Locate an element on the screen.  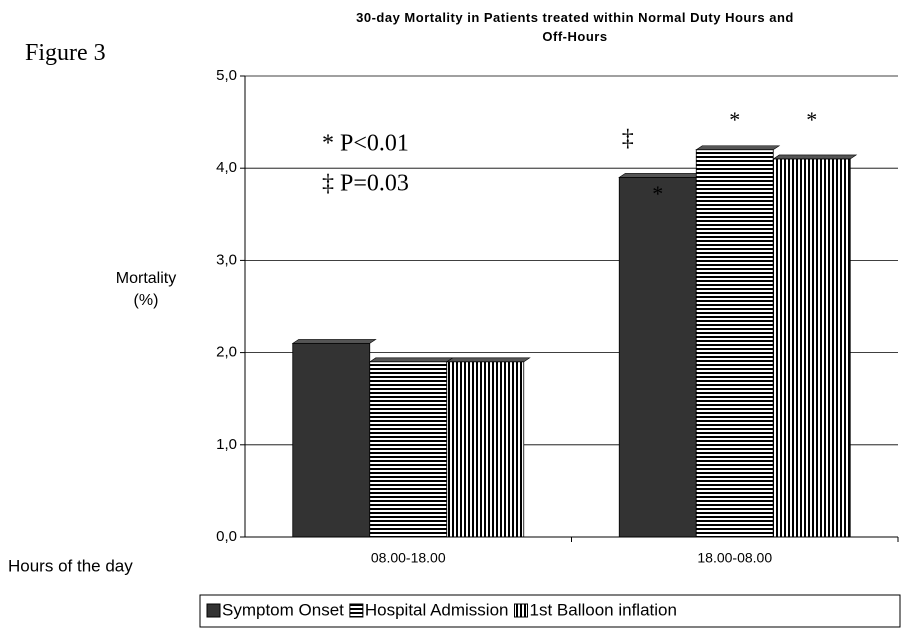
x-tick-label: 08.00-18.00 is located at coordinates (408, 558).